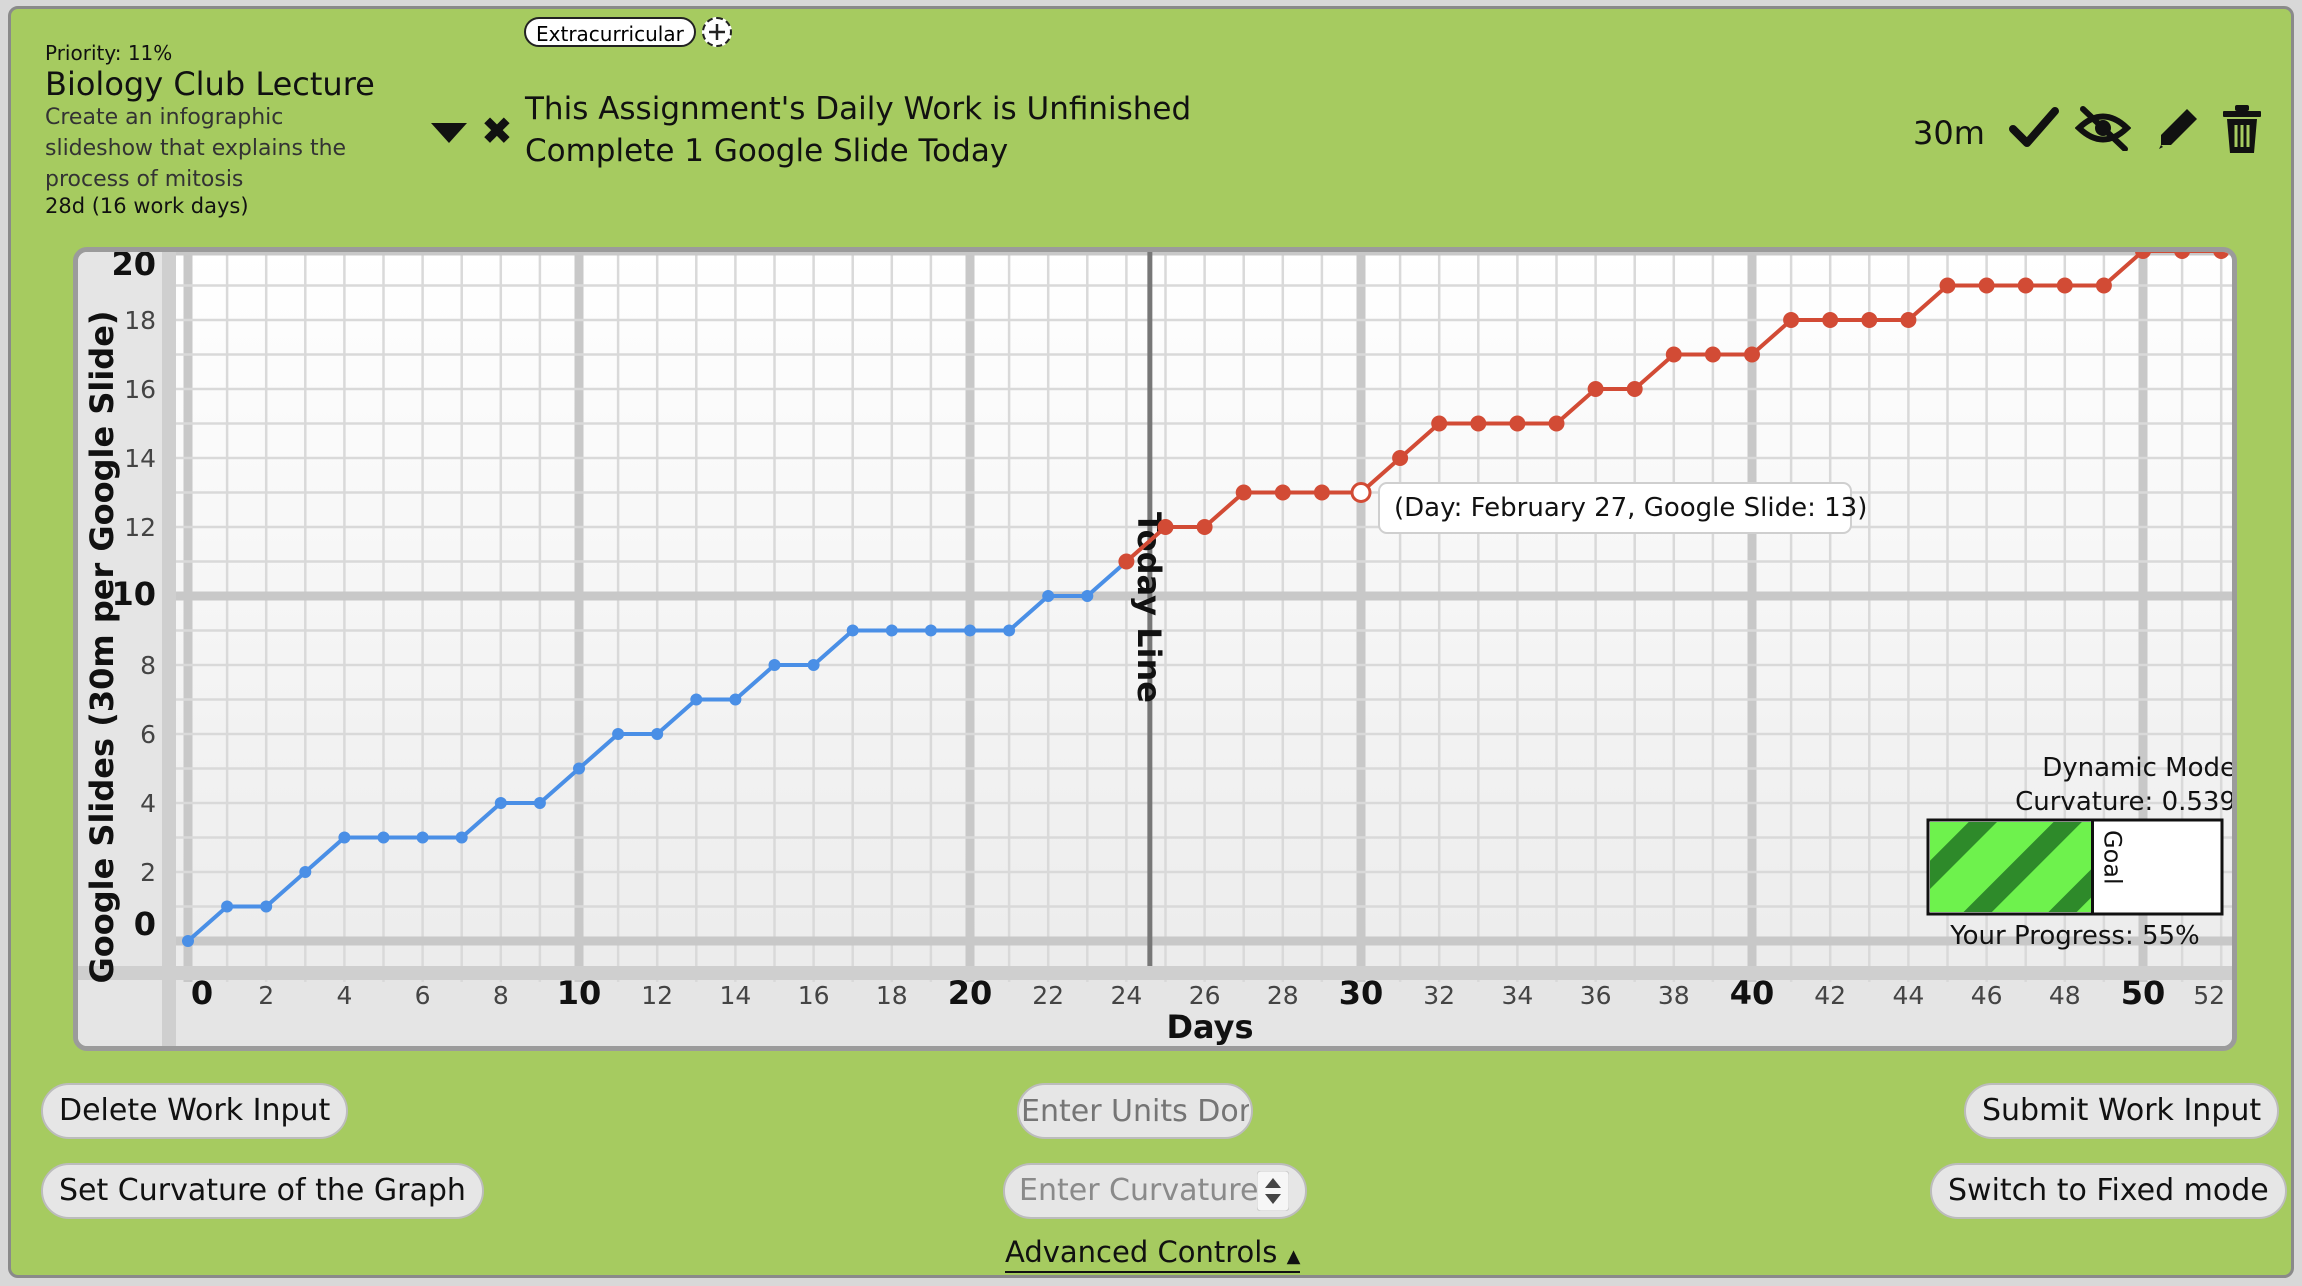 The image size is (2302, 1286). Describe the element at coordinates (1517, 995) in the screenshot. I see `x-tick-label: 34` at that location.